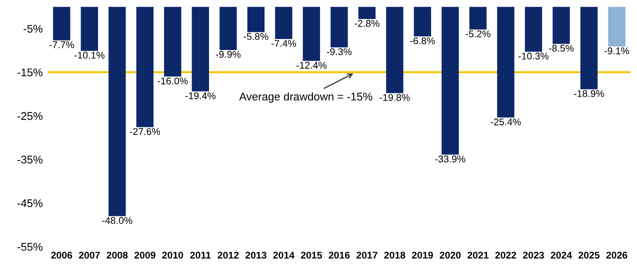  What do you see at coordinates (339, 255) in the screenshot?
I see `x-tick-label: 2016` at bounding box center [339, 255].